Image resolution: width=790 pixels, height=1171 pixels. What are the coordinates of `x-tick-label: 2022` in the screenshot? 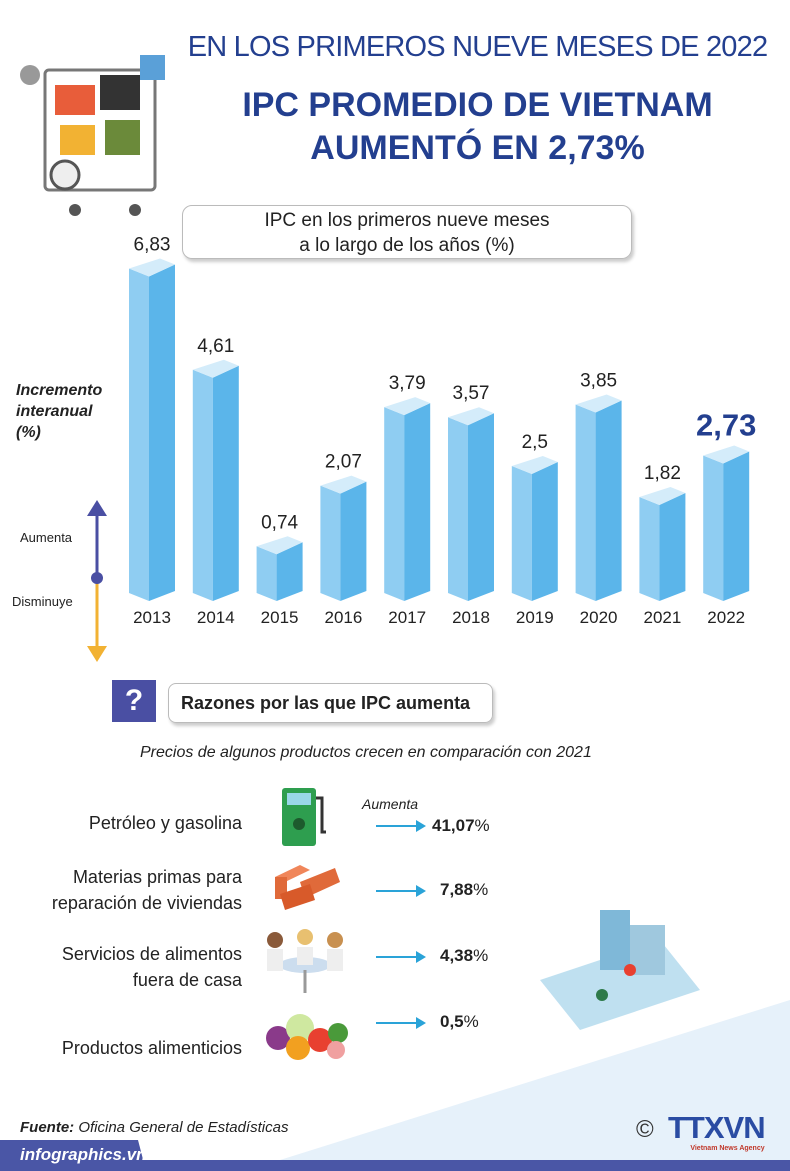 It's located at (726, 617).